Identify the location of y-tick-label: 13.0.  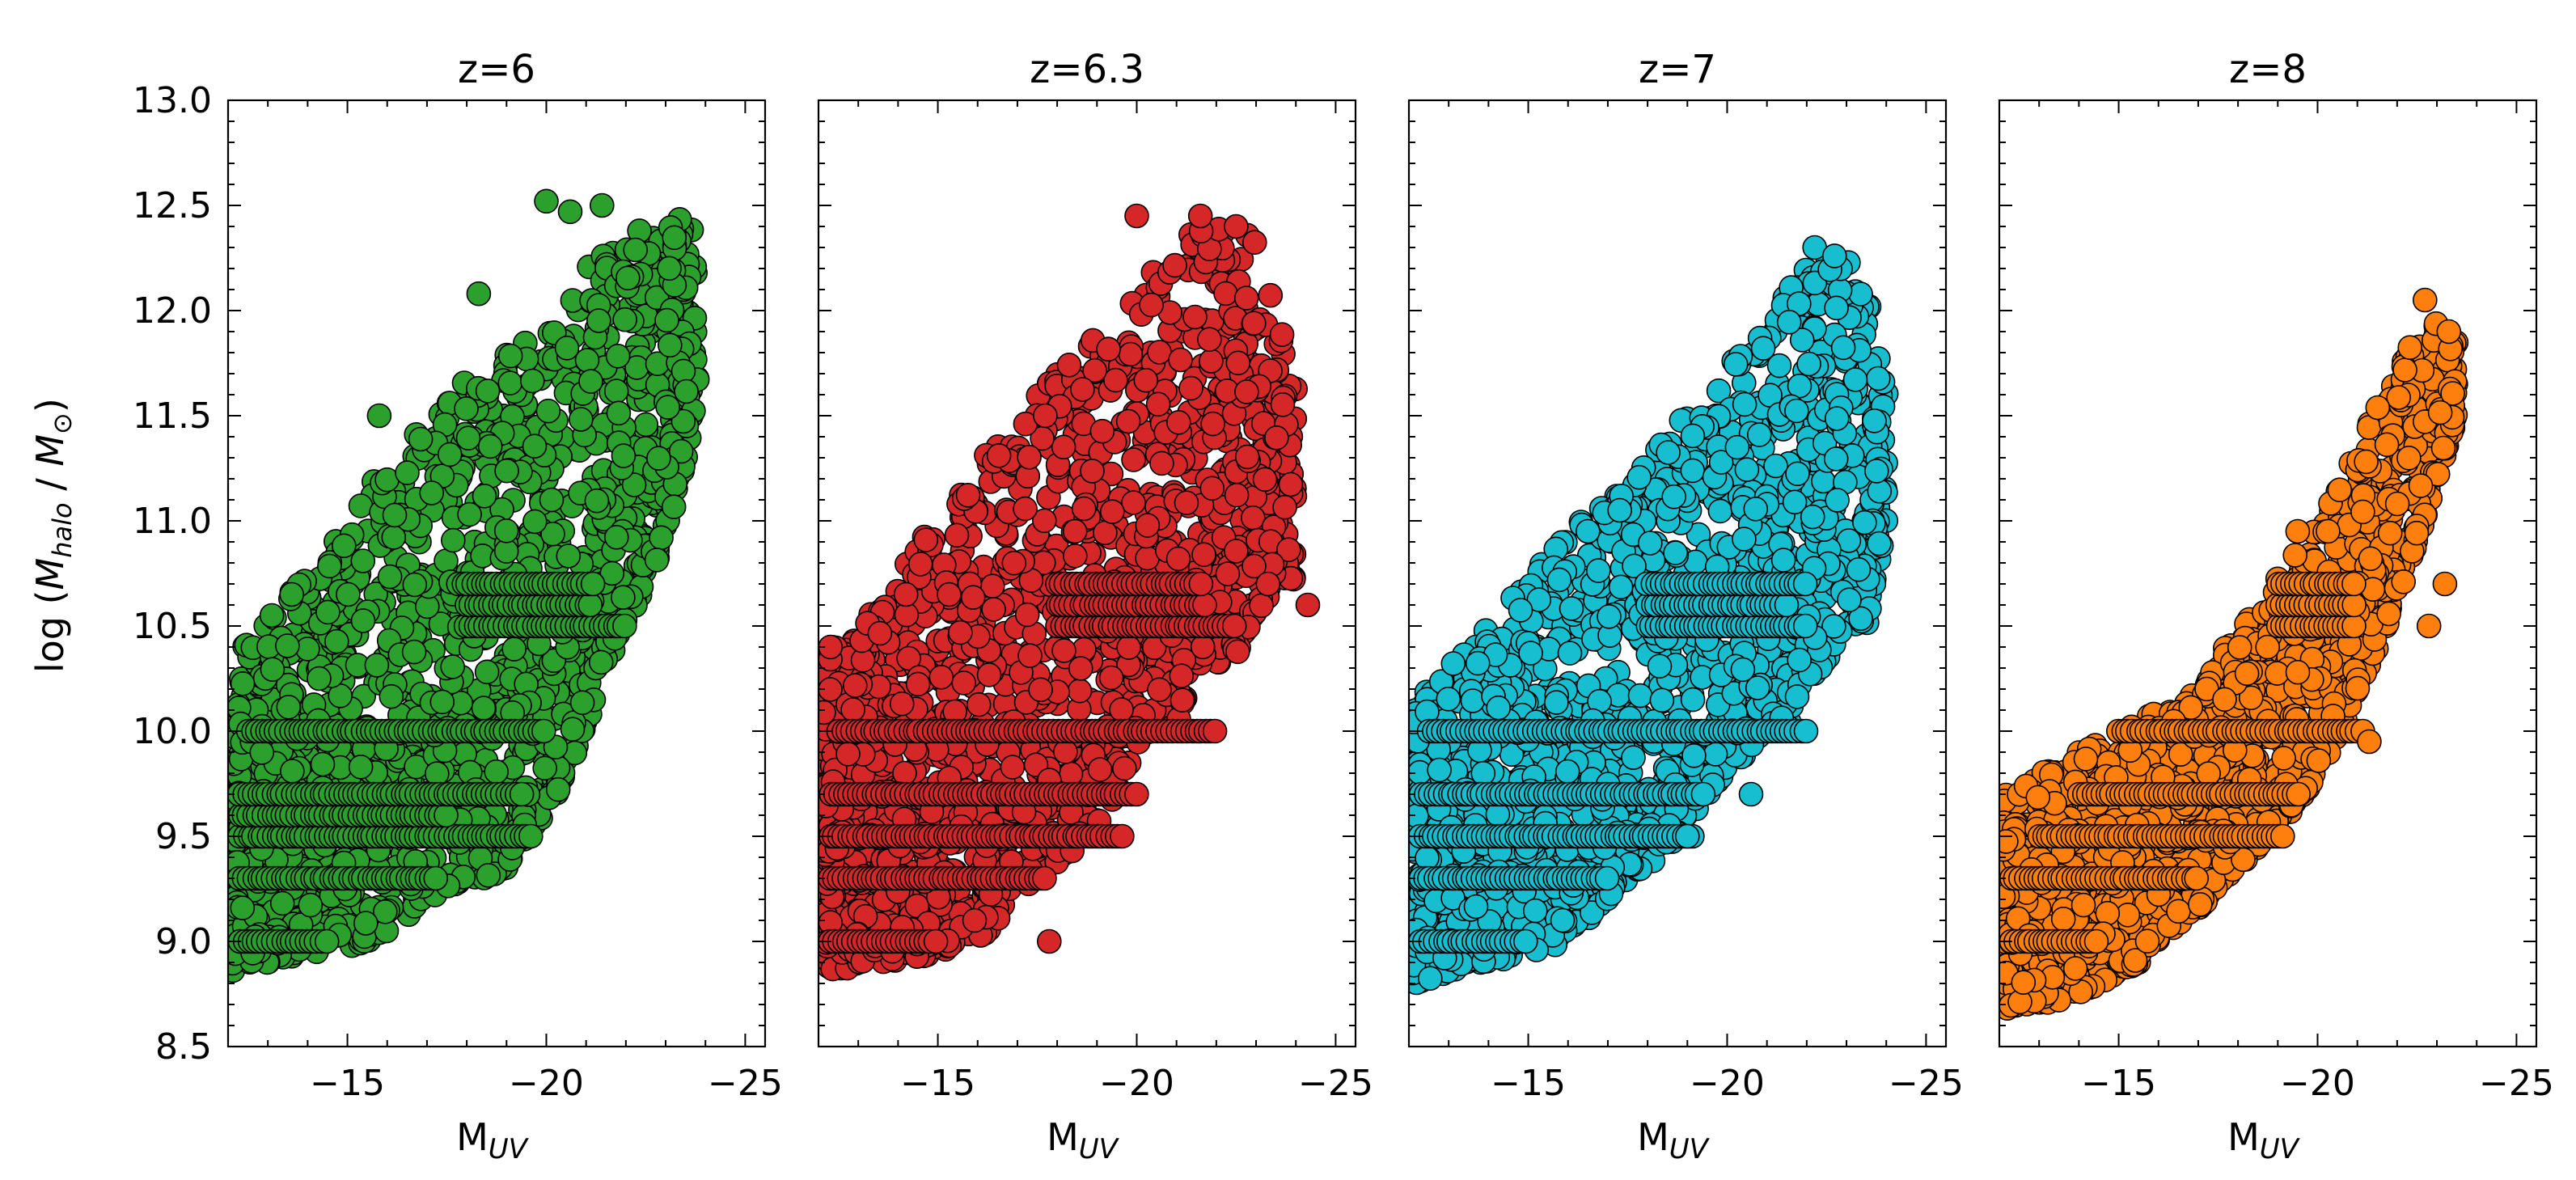
(173, 101).